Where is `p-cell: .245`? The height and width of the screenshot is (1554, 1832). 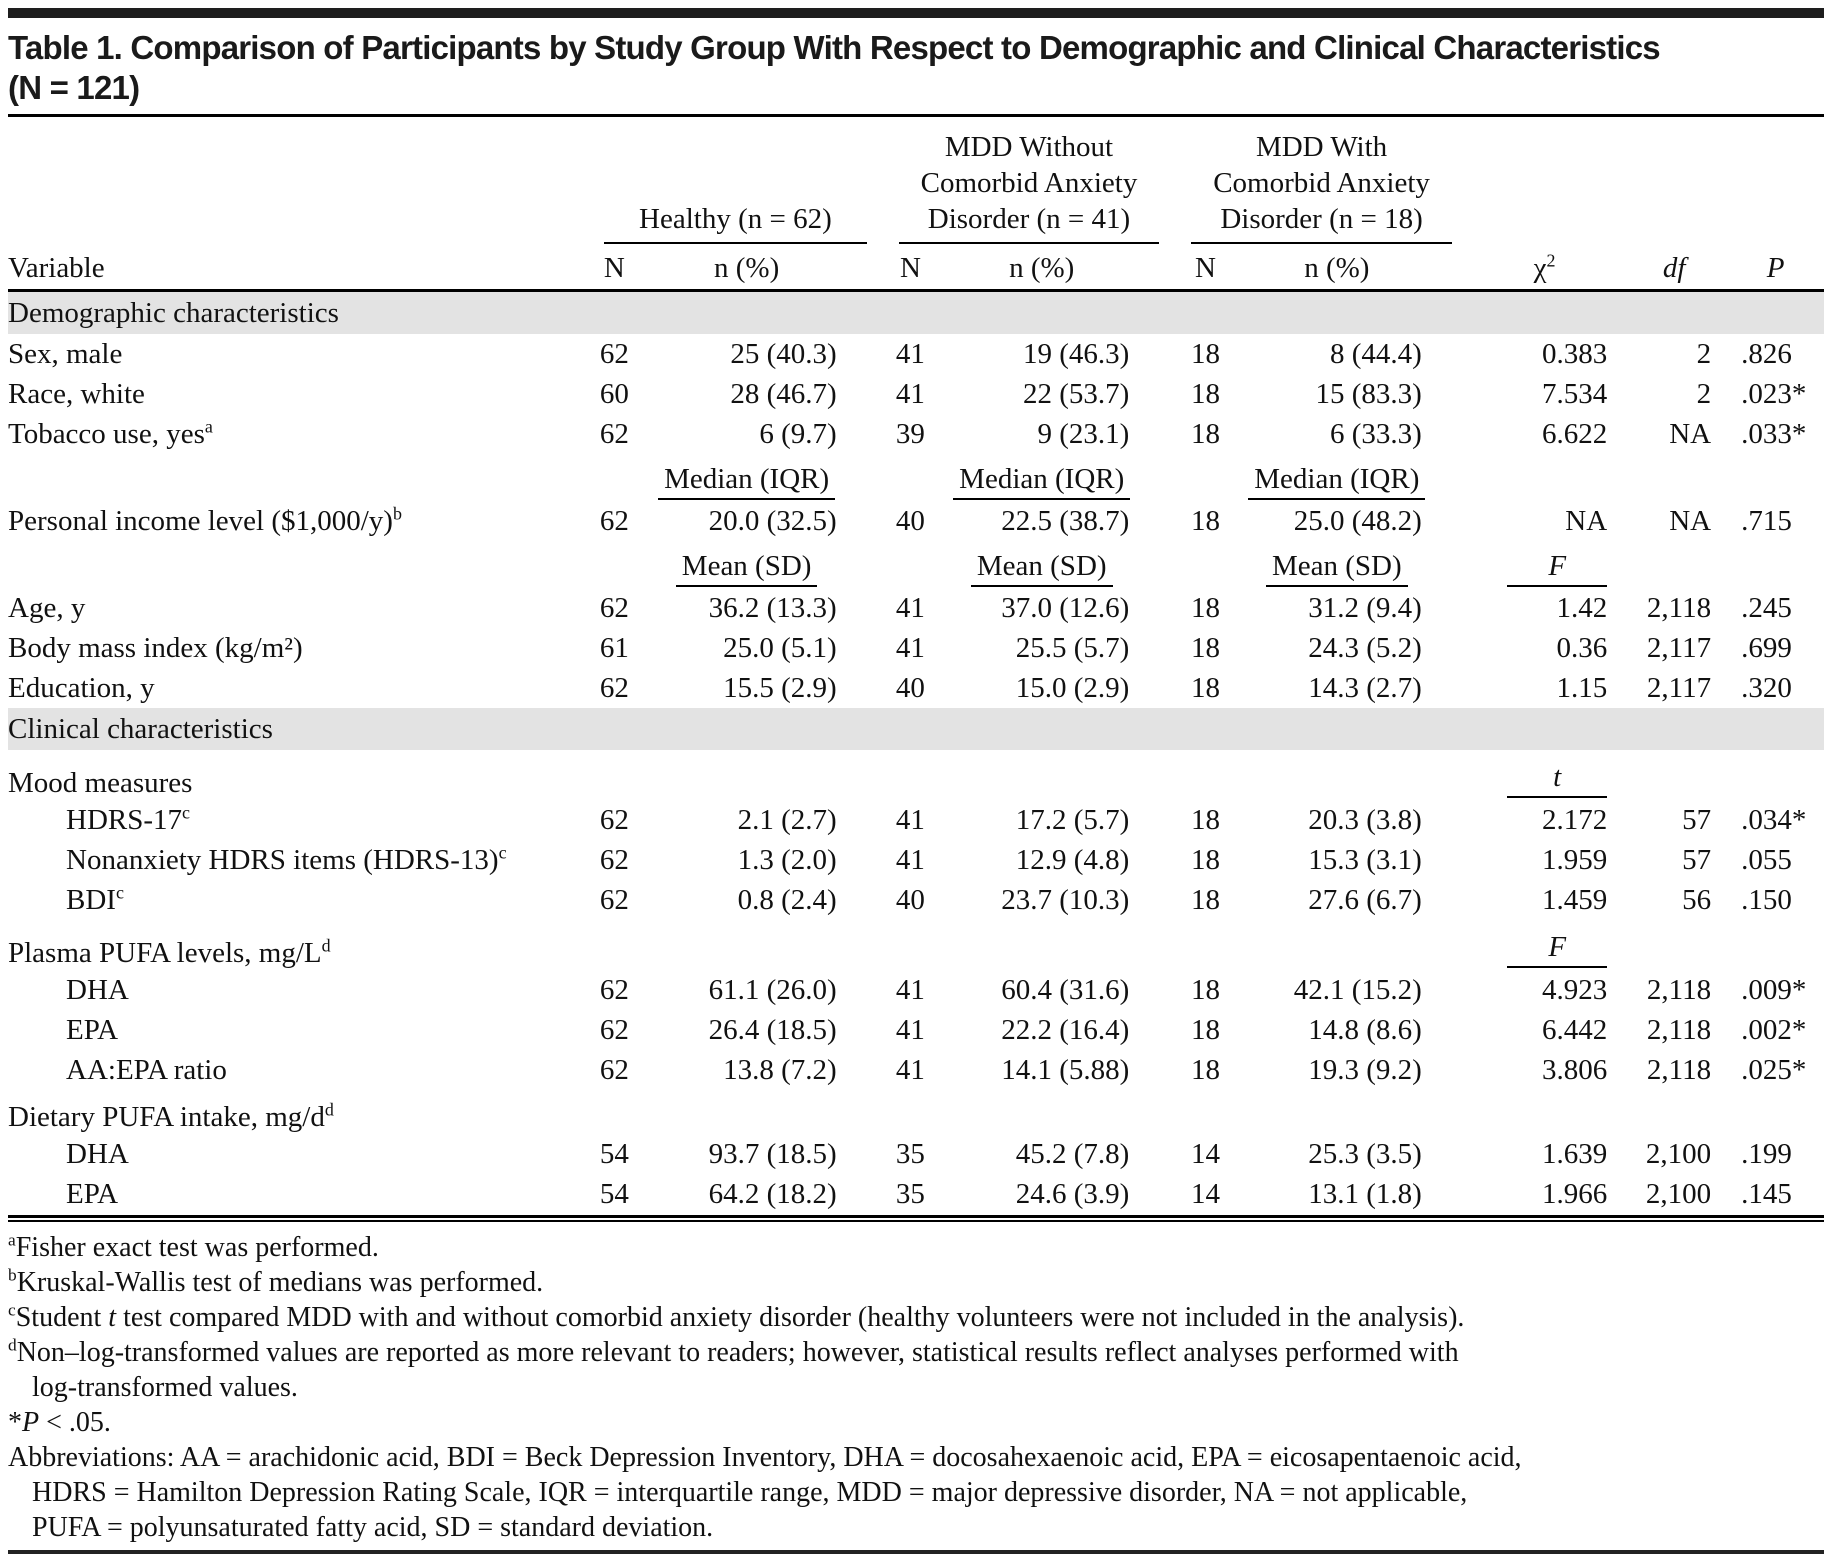
p-cell: .245 is located at coordinates (1766, 608).